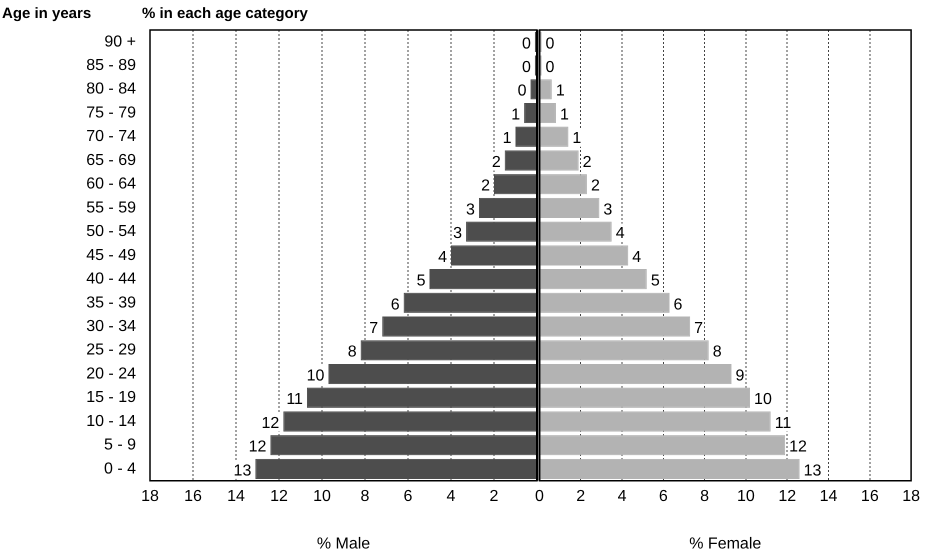  I want to click on x-tick-label: 0, so click(539, 496).